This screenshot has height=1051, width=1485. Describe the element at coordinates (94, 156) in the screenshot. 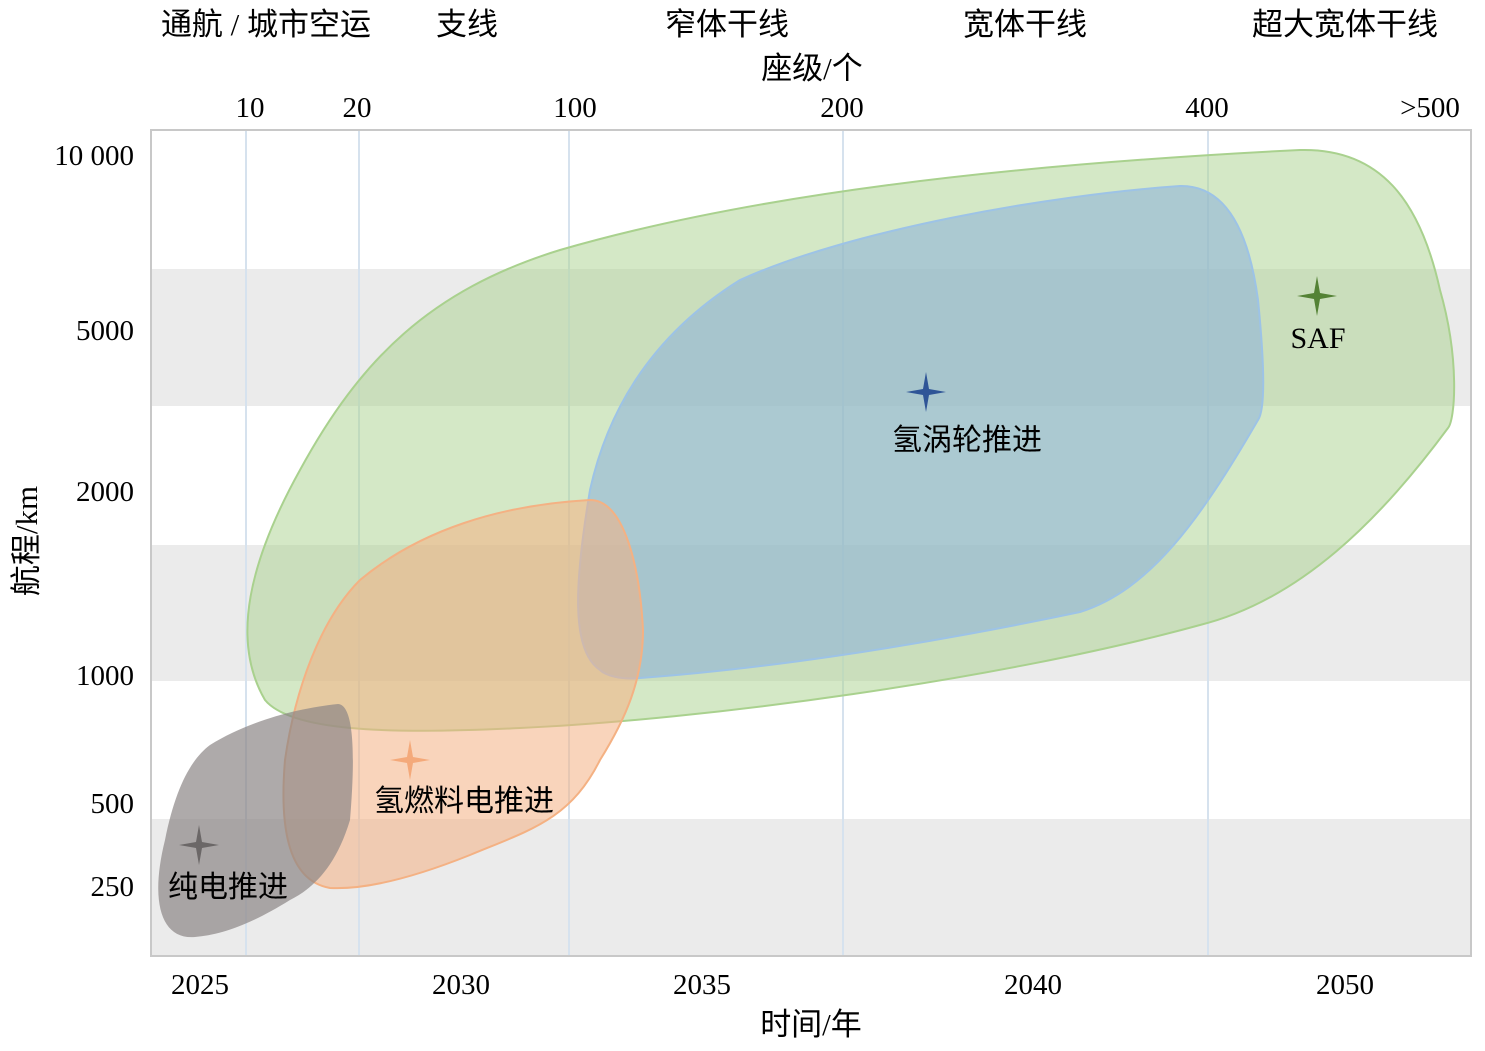

I see `y-tick: 10 000` at that location.